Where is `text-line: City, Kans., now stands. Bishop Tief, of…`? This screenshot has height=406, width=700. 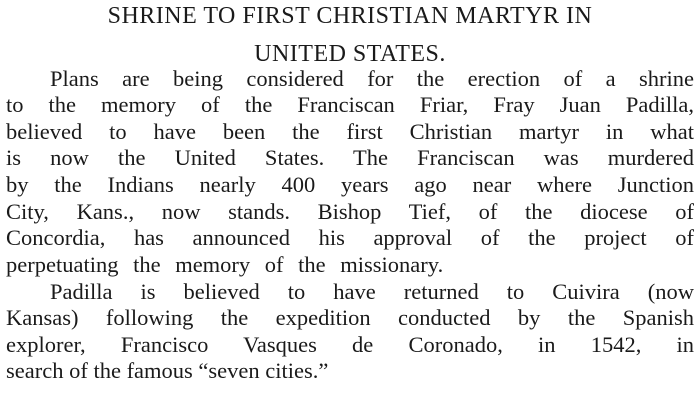
text-line: City, Kans., now stands. Bishop Tief, of… is located at coordinates (350, 211).